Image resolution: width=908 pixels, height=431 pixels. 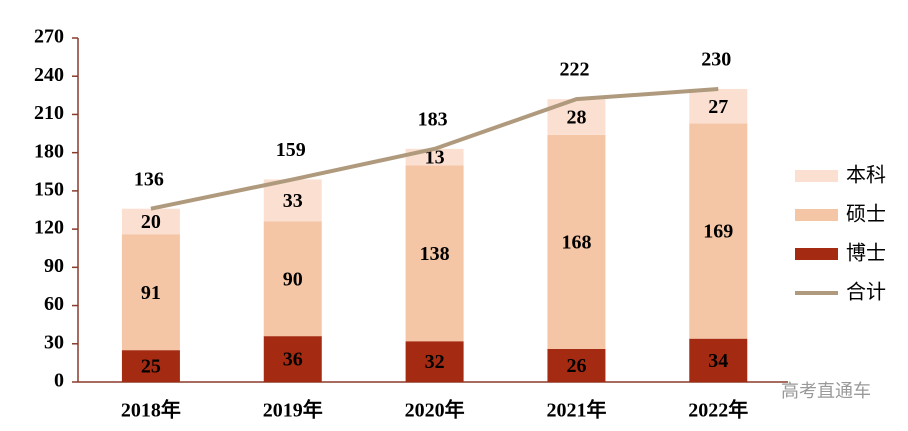 I want to click on x-tick-label: 2018年, so click(x=151, y=410).